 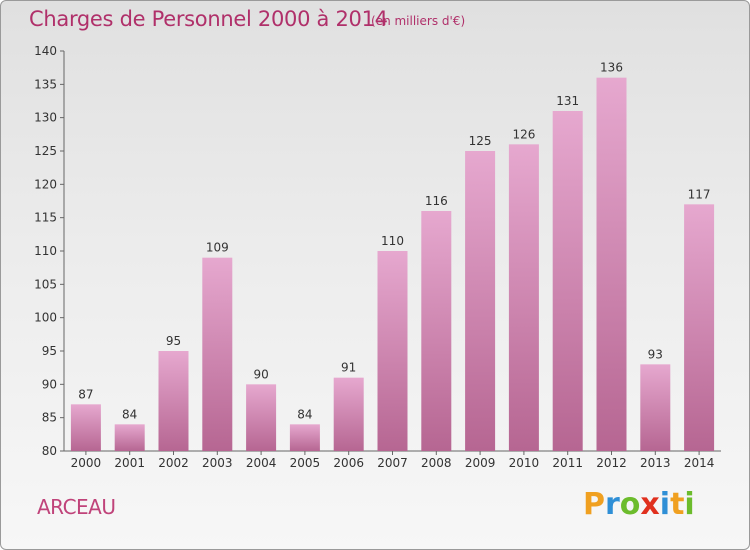 I want to click on data-label: 109, so click(x=217, y=248).